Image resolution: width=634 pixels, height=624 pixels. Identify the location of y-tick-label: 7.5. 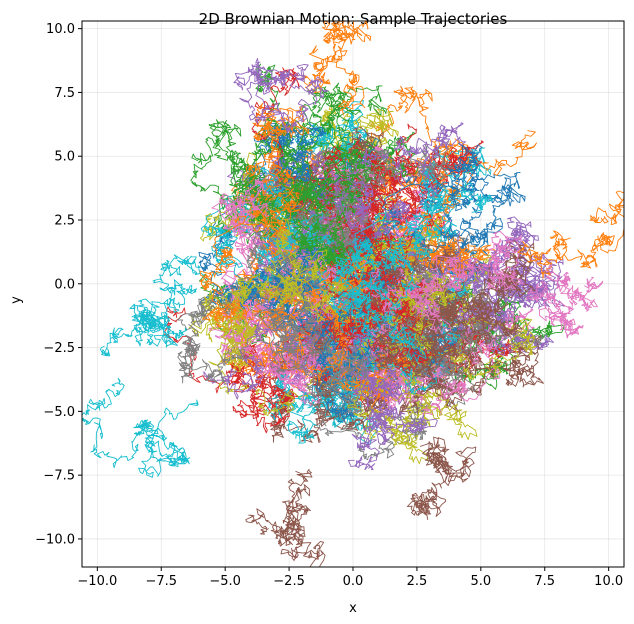
(64, 93).